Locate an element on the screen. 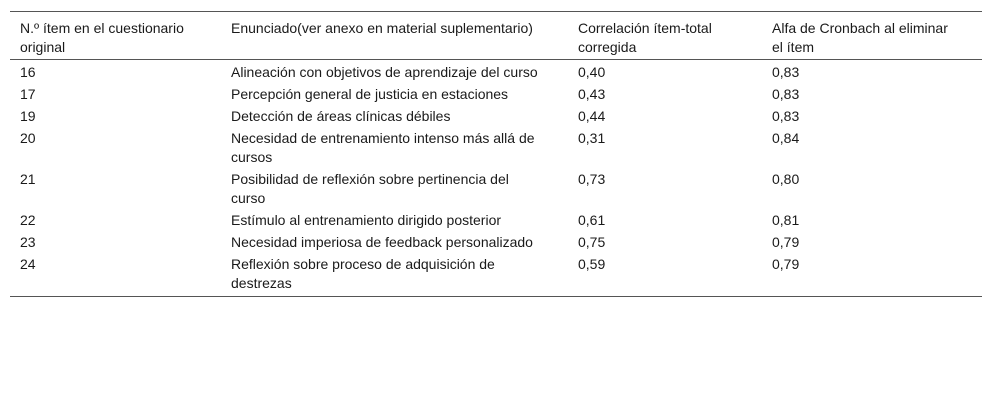 The width and height of the screenshot is (992, 414). header-cronbach-alpha: Alfa de Cronbach al eliminar el ítem is located at coordinates (877, 35).